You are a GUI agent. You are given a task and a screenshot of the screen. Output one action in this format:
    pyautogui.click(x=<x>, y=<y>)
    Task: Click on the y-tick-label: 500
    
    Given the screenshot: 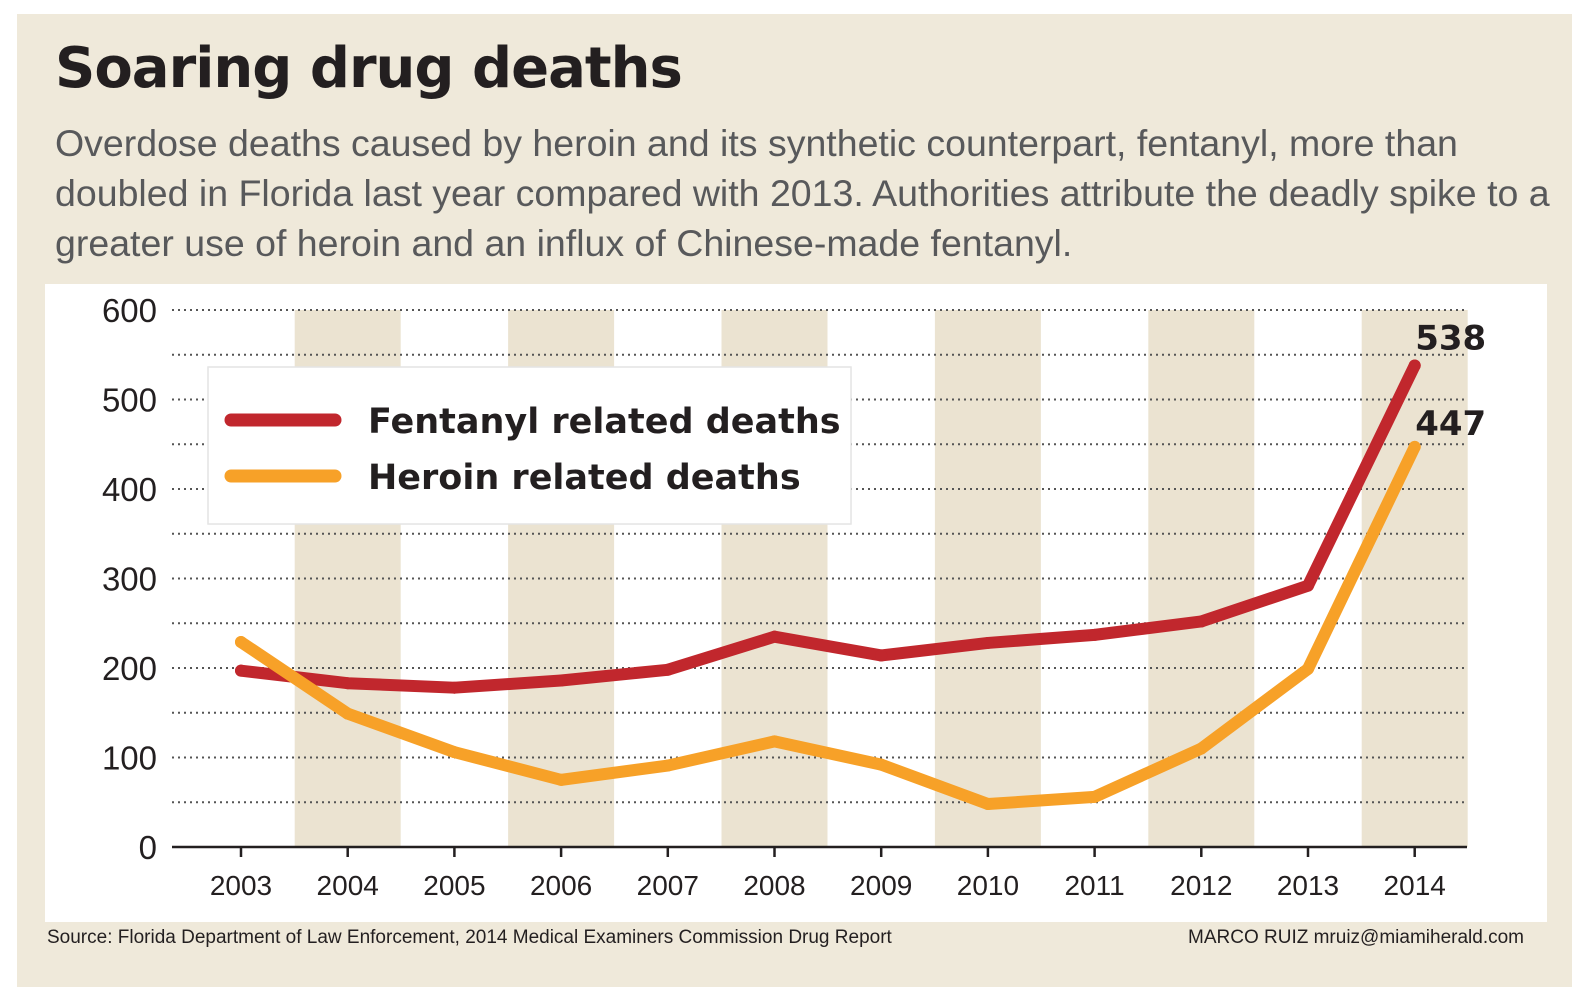 What is the action you would take?
    pyautogui.click(x=129, y=400)
    